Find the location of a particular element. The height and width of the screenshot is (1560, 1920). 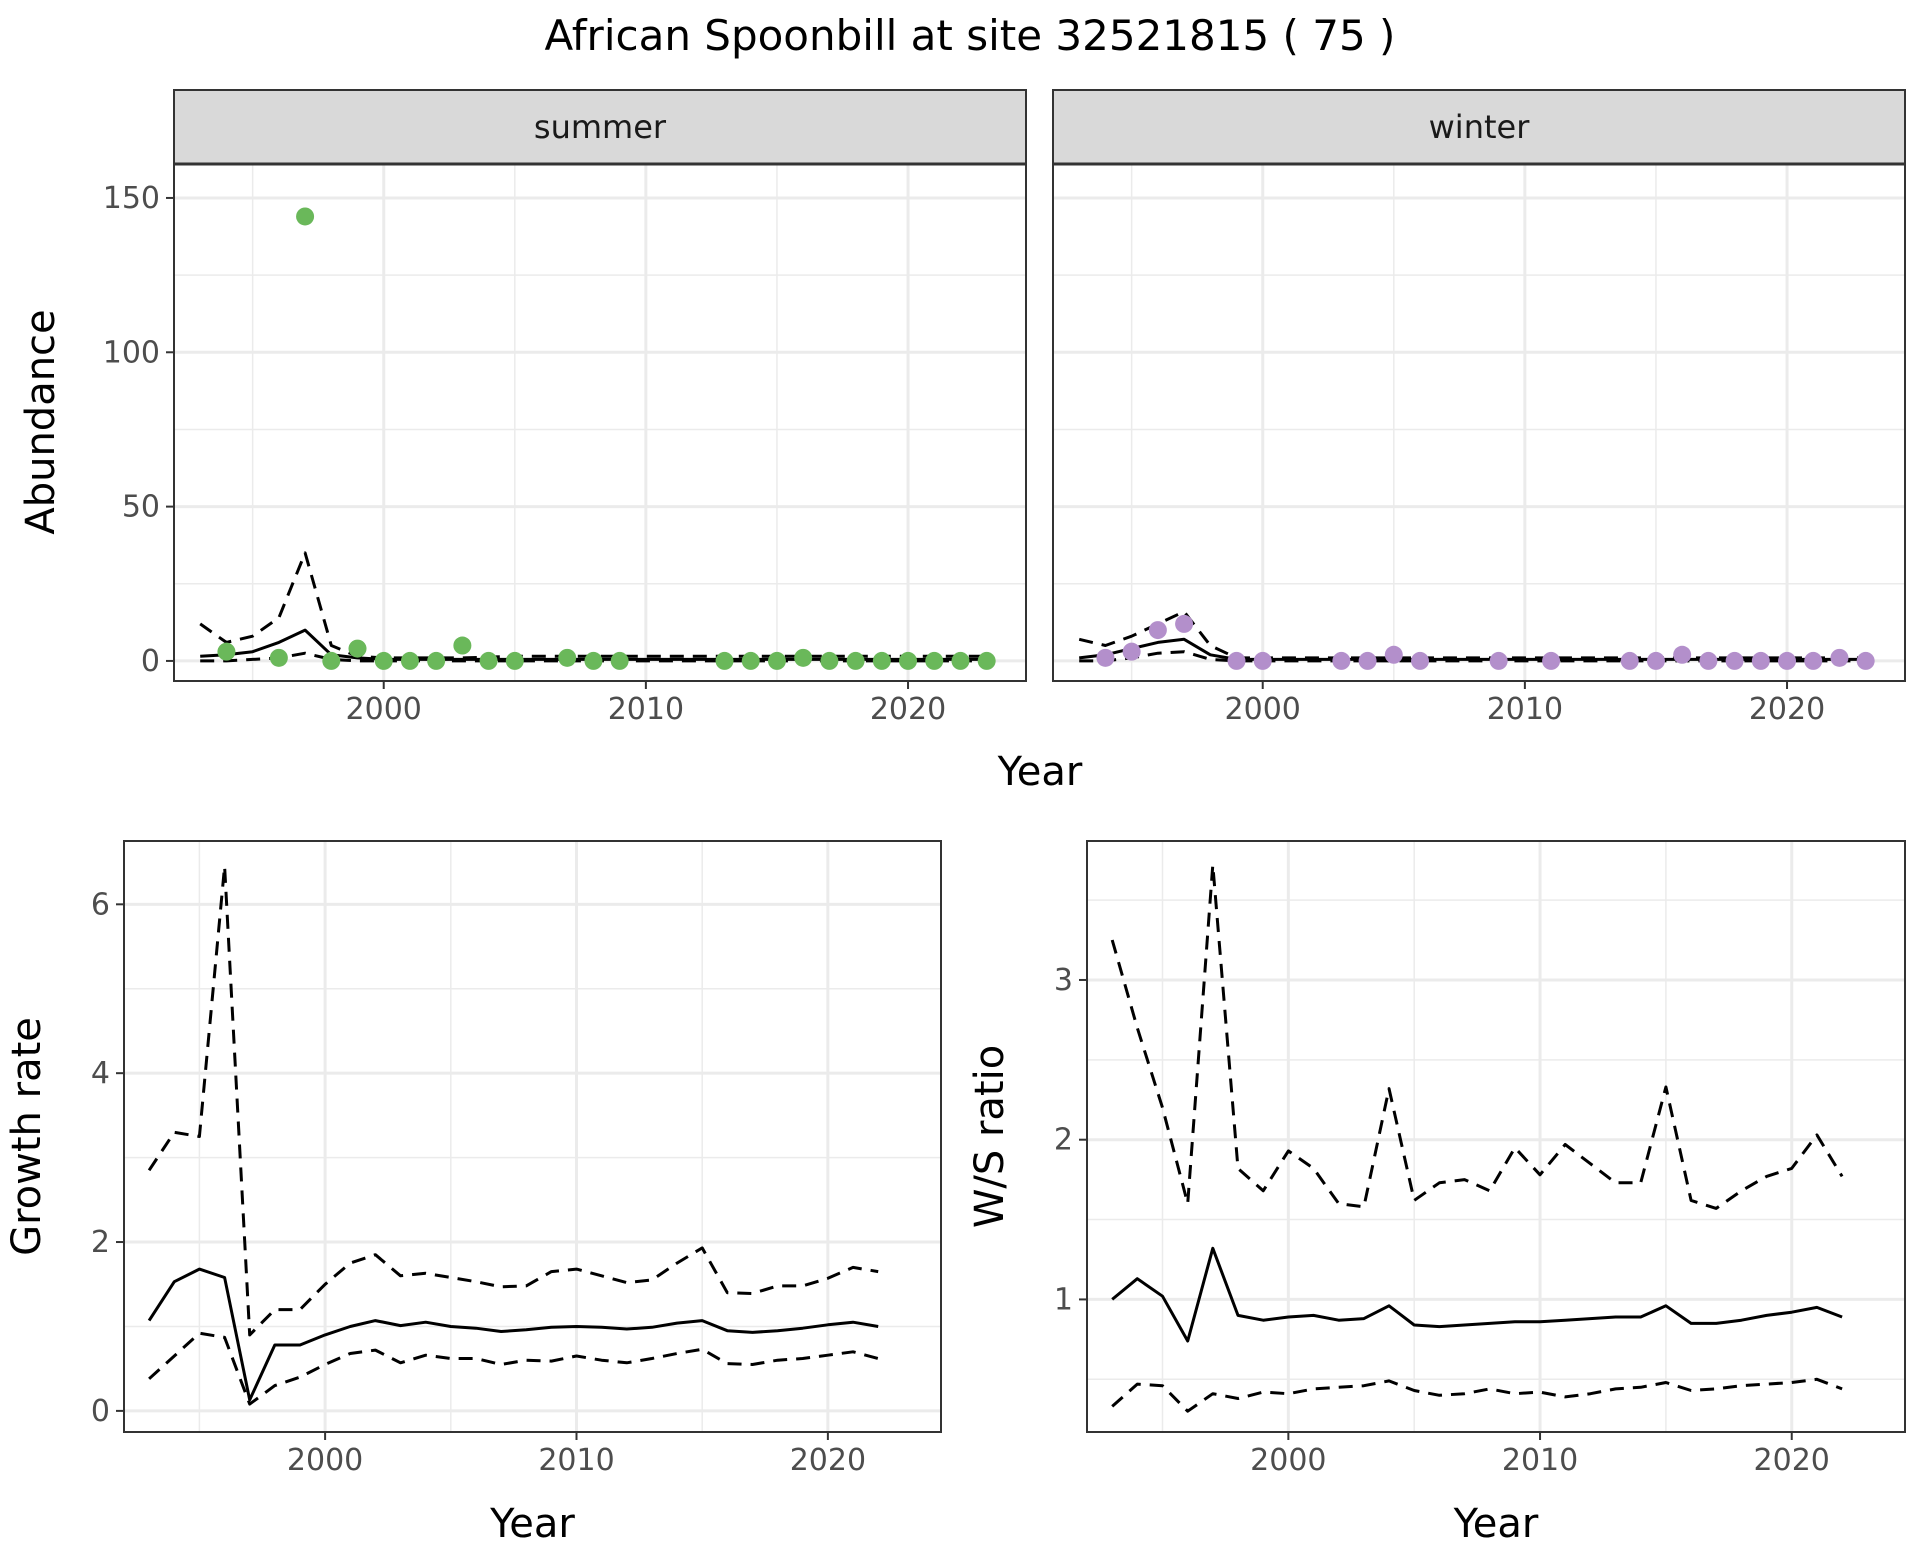

y-axis-title: Abundance is located at coordinates (41, 421).